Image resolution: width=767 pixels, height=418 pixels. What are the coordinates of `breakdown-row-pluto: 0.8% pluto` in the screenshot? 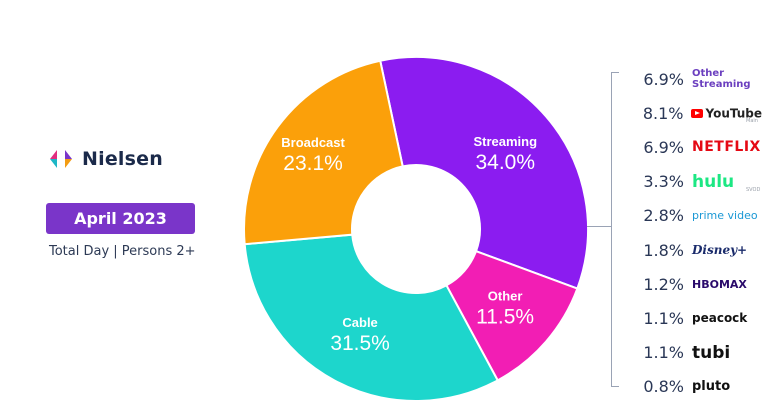 It's located at (692, 387).